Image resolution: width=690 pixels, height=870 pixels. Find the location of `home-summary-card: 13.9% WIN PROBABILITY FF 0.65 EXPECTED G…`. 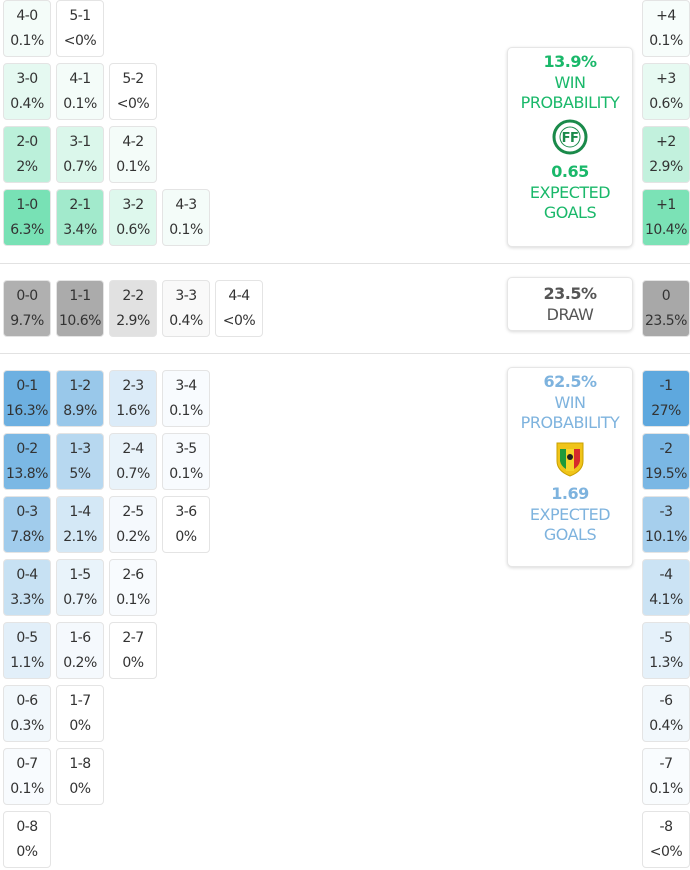

home-summary-card: 13.9% WIN PROBABILITY FF 0.65 EXPECTED G… is located at coordinates (570, 147).